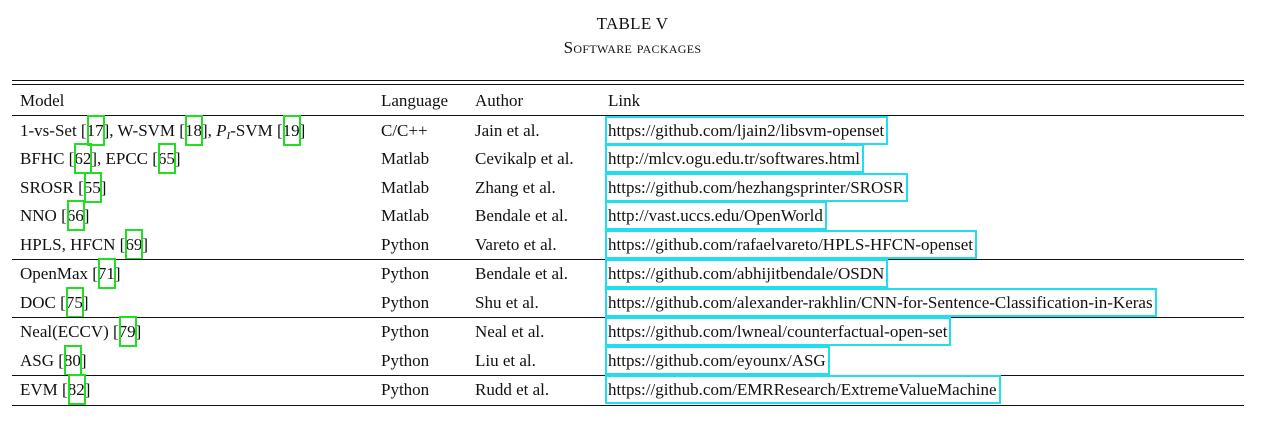 This screenshot has height=431, width=1265. Describe the element at coordinates (106, 273) in the screenshot. I see `citation-ref: 71` at that location.